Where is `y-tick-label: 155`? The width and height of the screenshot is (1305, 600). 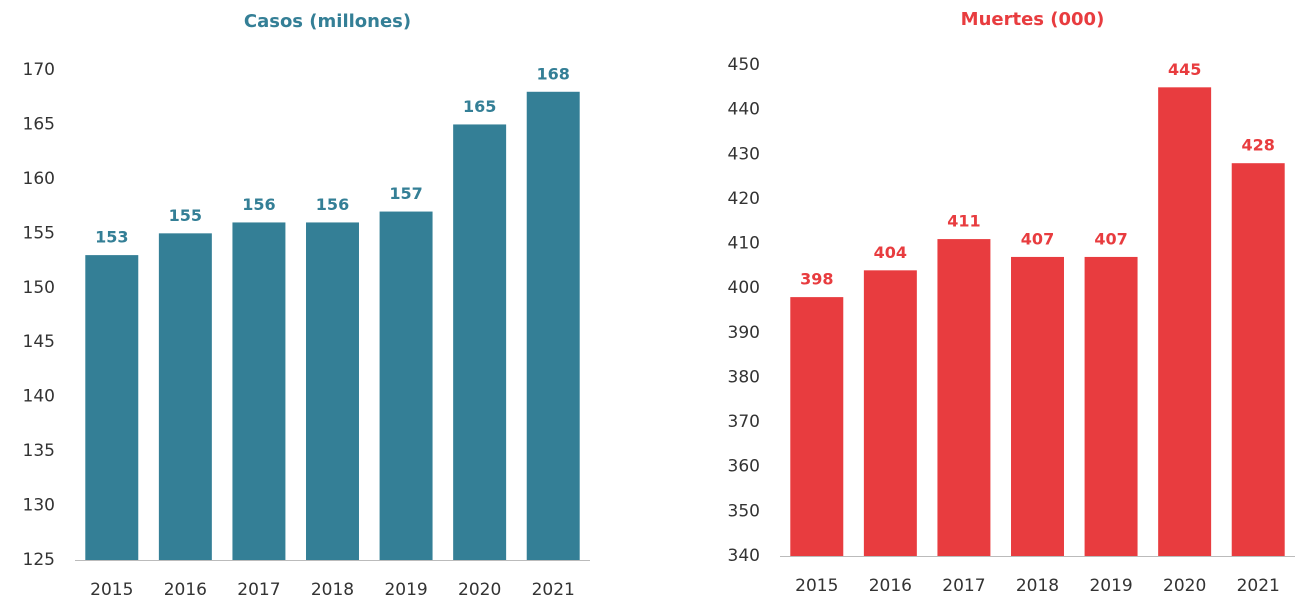
y-tick-label: 155 is located at coordinates (39, 233).